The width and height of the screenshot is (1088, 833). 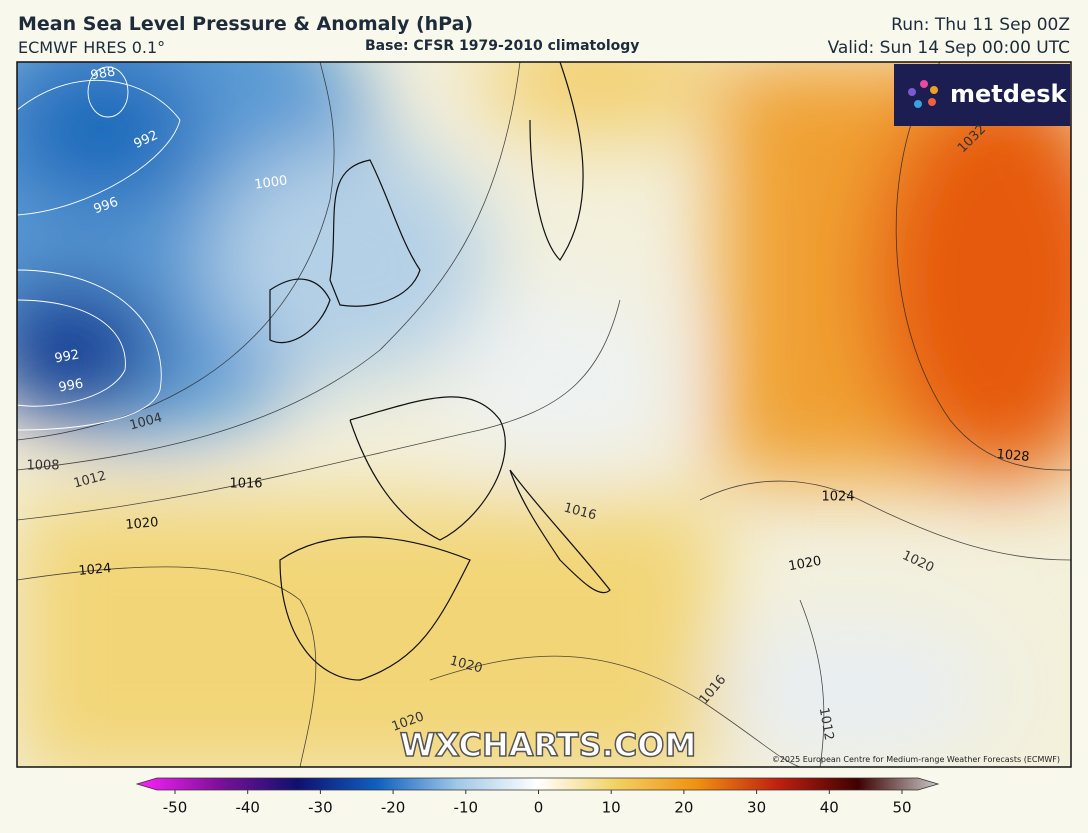 What do you see at coordinates (393, 808) in the screenshot?
I see `colorbar-tick-label: -20` at bounding box center [393, 808].